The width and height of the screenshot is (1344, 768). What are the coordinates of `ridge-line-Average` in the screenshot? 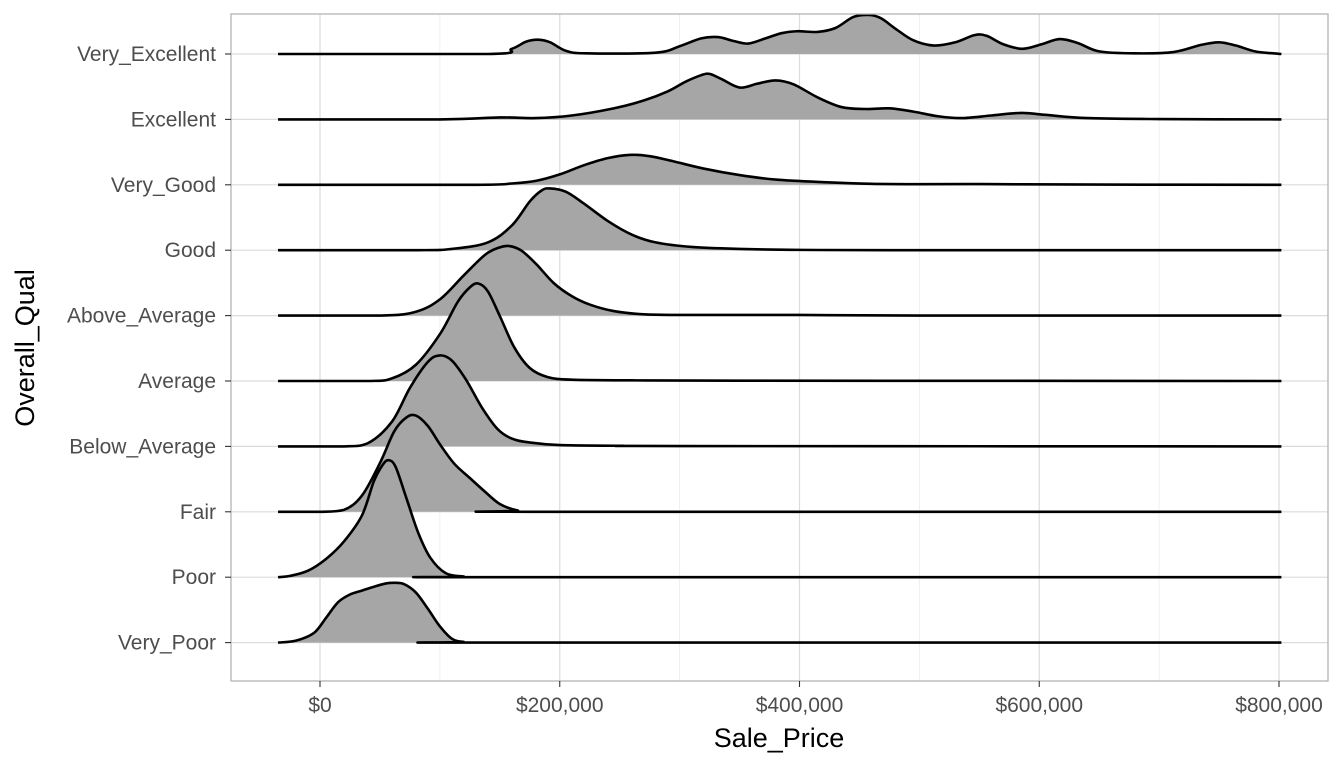 It's located at (780, 332).